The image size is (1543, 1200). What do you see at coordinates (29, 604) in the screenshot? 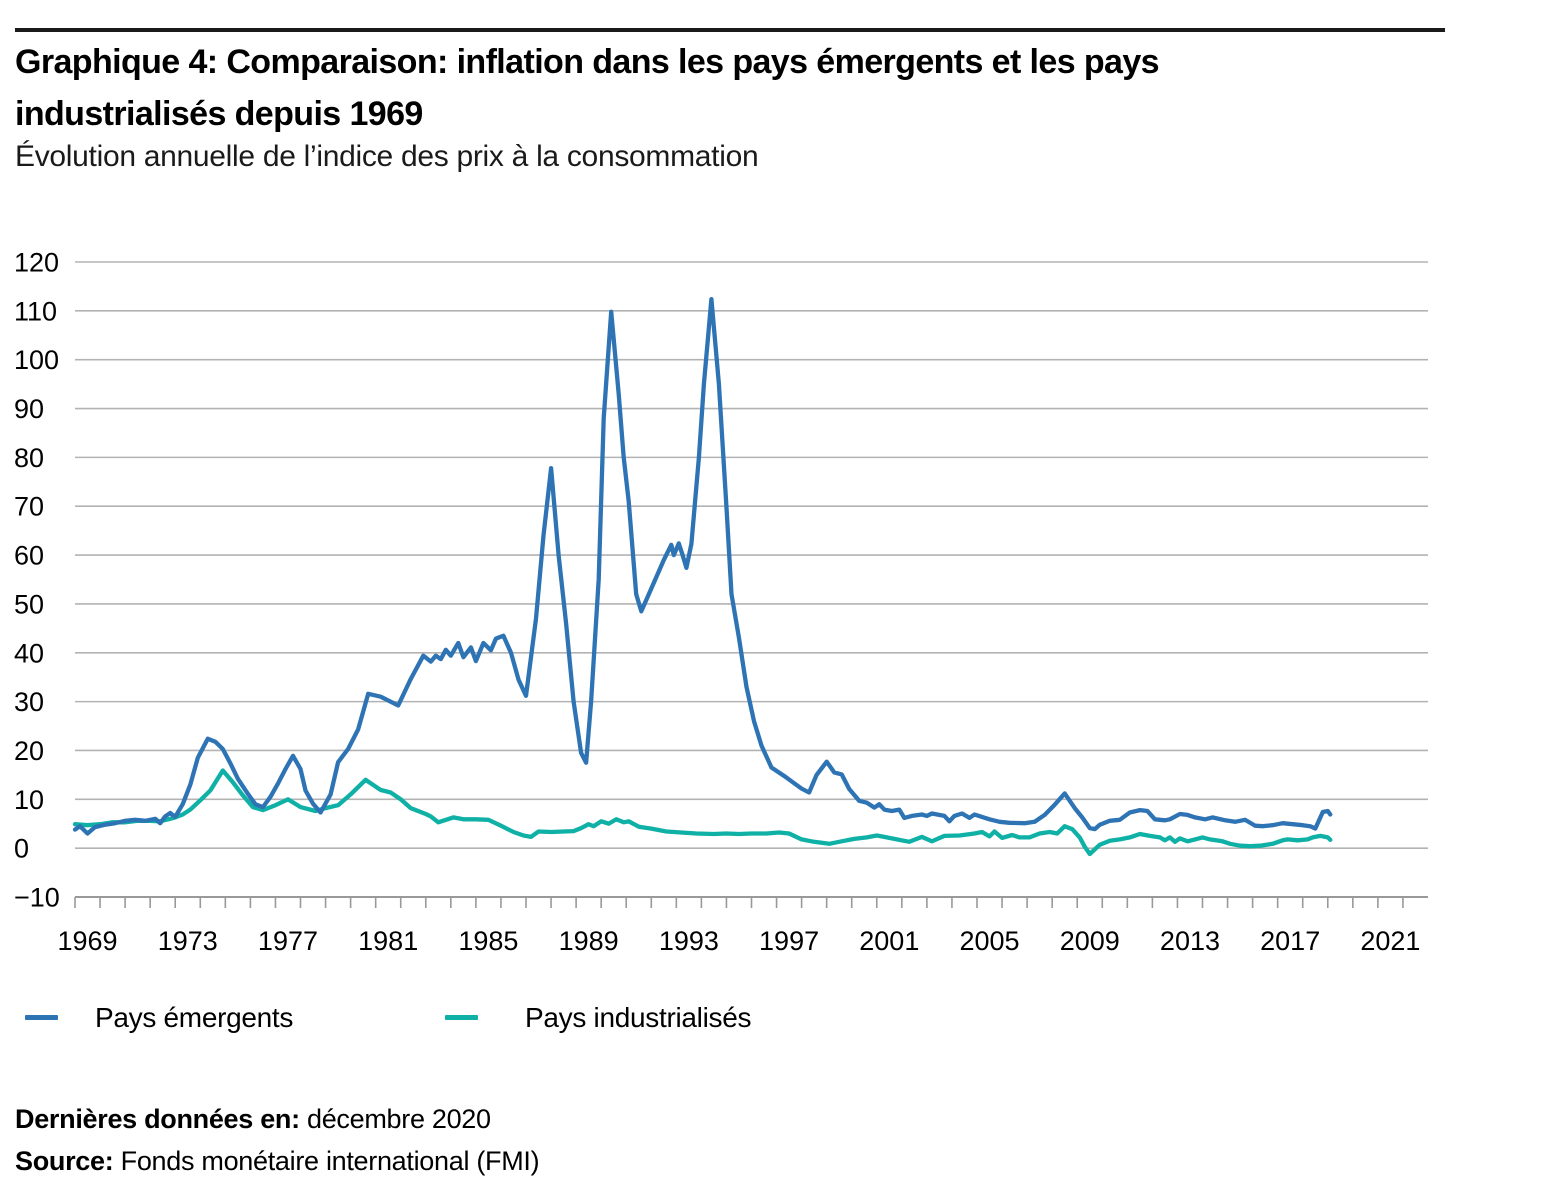
I see `y-axis-tick-label: 50` at bounding box center [29, 604].